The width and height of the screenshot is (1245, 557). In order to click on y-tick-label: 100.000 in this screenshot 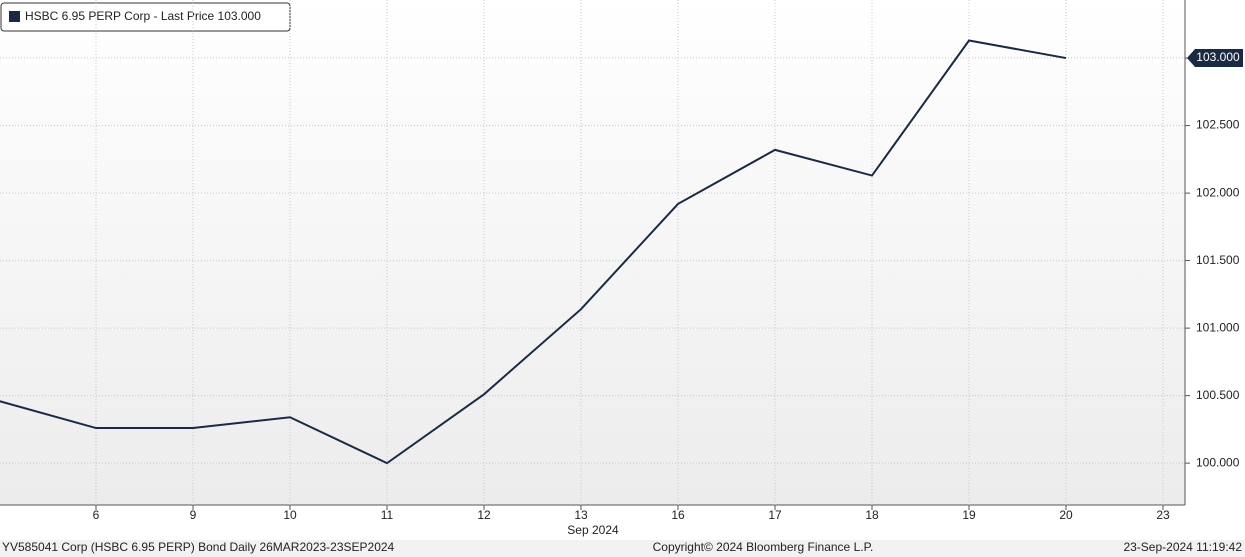, I will do `click(1218, 462)`.